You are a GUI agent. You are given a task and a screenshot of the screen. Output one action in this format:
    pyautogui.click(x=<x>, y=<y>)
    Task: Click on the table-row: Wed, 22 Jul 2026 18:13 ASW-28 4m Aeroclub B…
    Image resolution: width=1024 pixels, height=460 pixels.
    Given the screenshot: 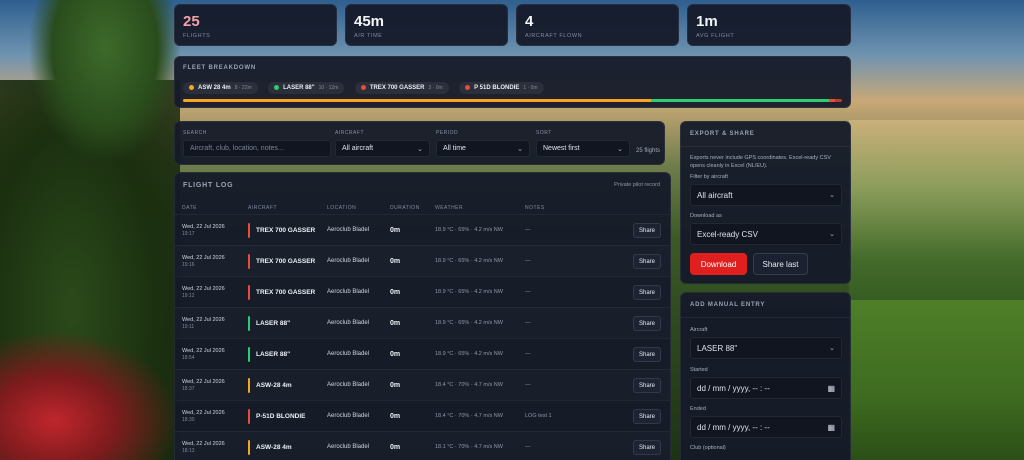 What is the action you would take?
    pyautogui.click(x=422, y=445)
    